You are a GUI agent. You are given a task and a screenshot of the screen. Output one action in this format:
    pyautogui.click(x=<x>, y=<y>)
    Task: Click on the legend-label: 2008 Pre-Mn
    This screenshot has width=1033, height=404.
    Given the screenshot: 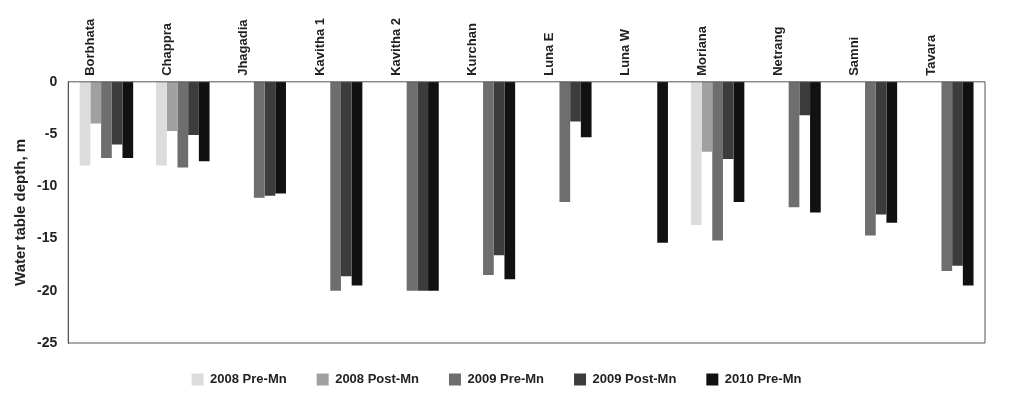 What is the action you would take?
    pyautogui.click(x=248, y=379)
    